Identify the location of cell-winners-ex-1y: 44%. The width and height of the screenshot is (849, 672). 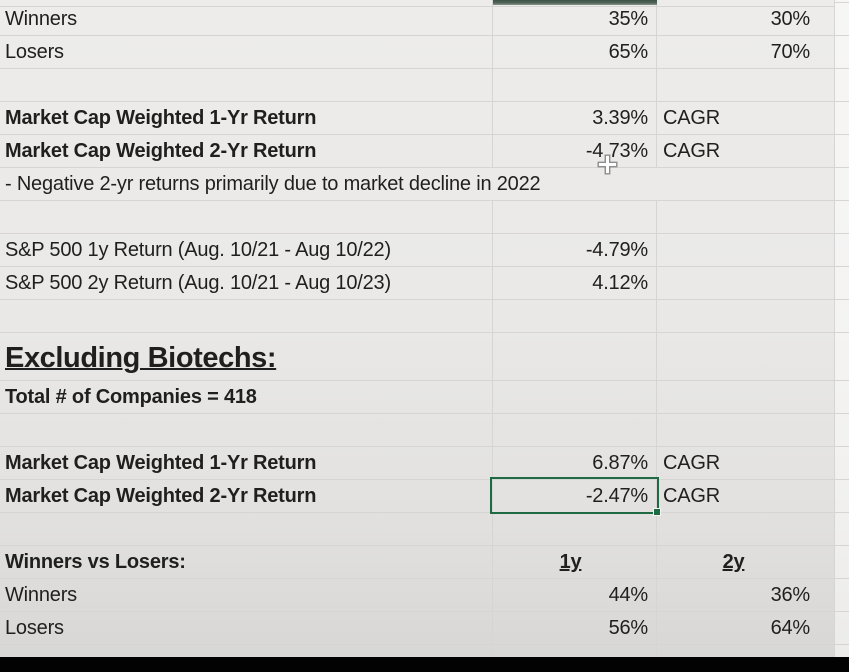
(575, 595).